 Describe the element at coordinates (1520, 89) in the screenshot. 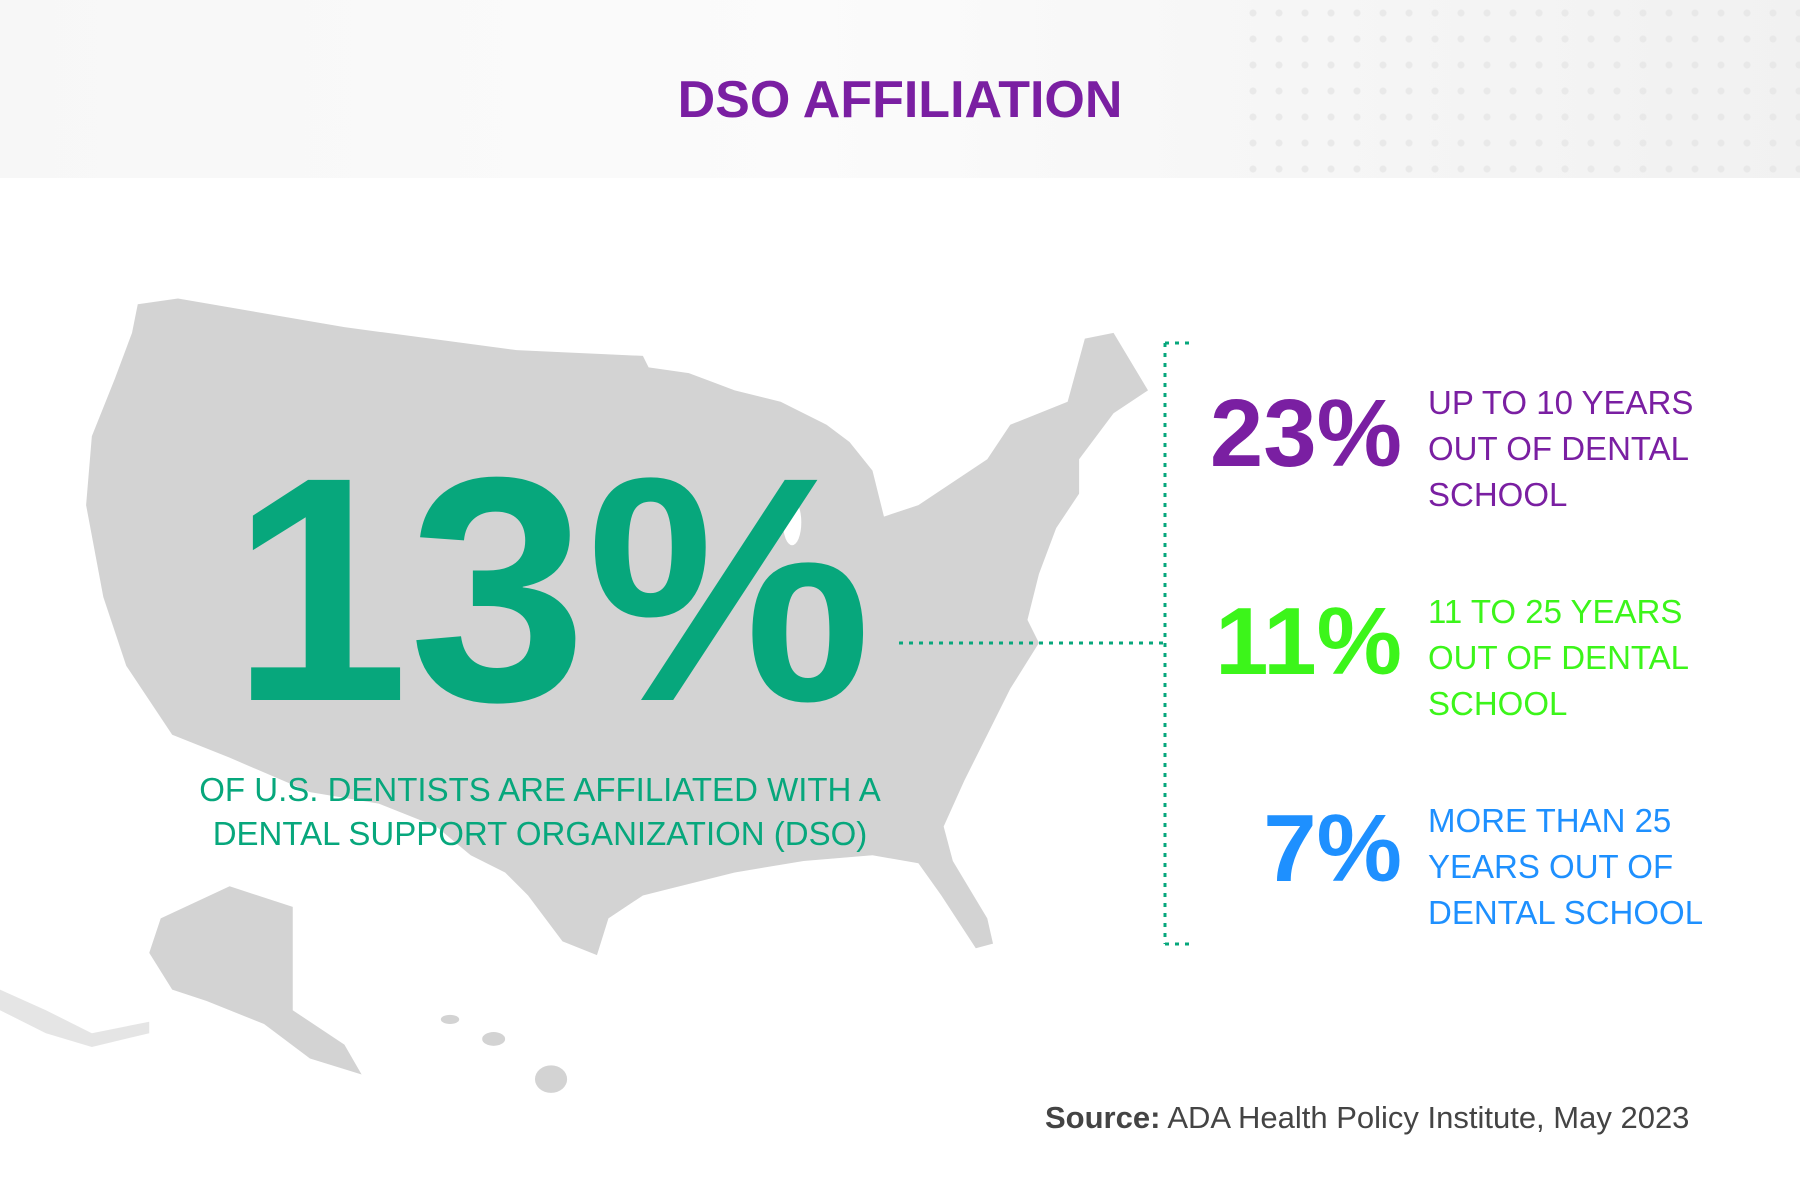

I see `dot-pattern` at that location.